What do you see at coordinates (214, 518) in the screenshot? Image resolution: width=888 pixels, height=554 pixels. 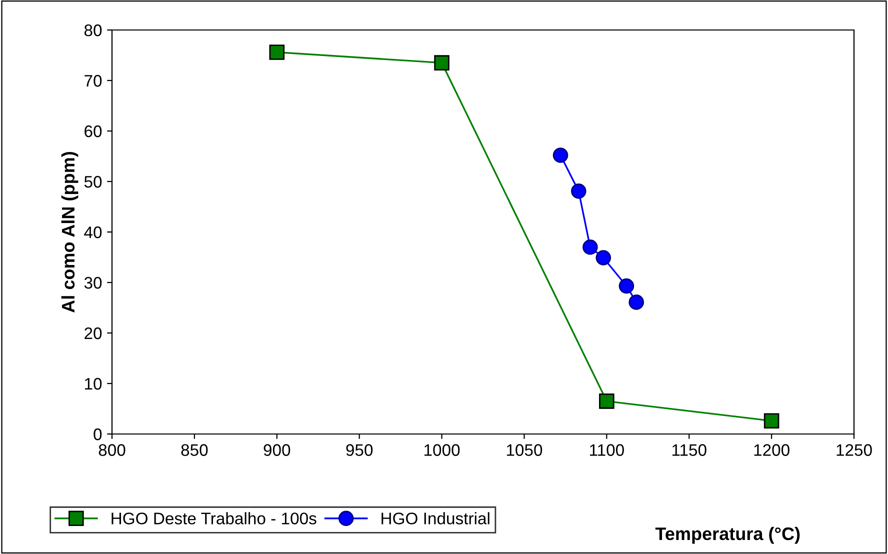 I see `legend-label: HGO Deste Trabalho - 100s` at bounding box center [214, 518].